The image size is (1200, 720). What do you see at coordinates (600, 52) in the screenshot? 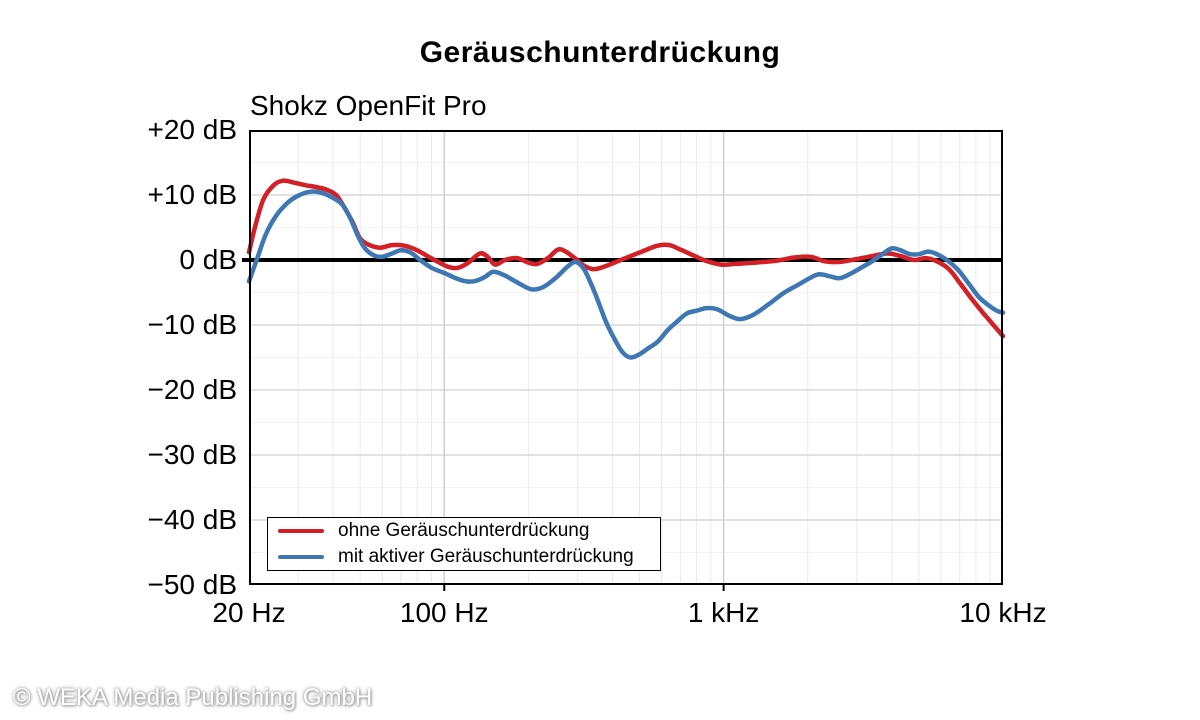
I see `chart-title: Geräuschunterdrückung` at bounding box center [600, 52].